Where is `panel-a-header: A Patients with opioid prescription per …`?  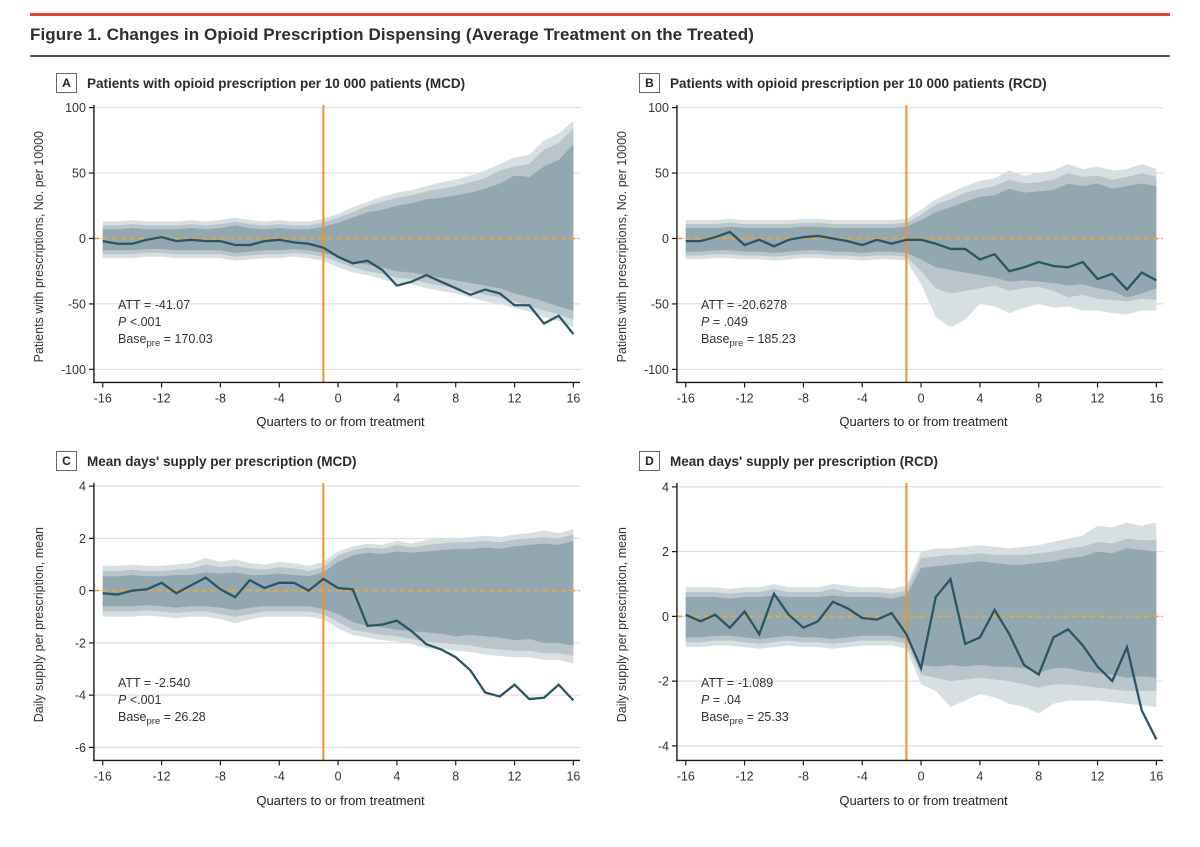
panel-a-header: A Patients with opioid prescription per … is located at coordinates (321, 83).